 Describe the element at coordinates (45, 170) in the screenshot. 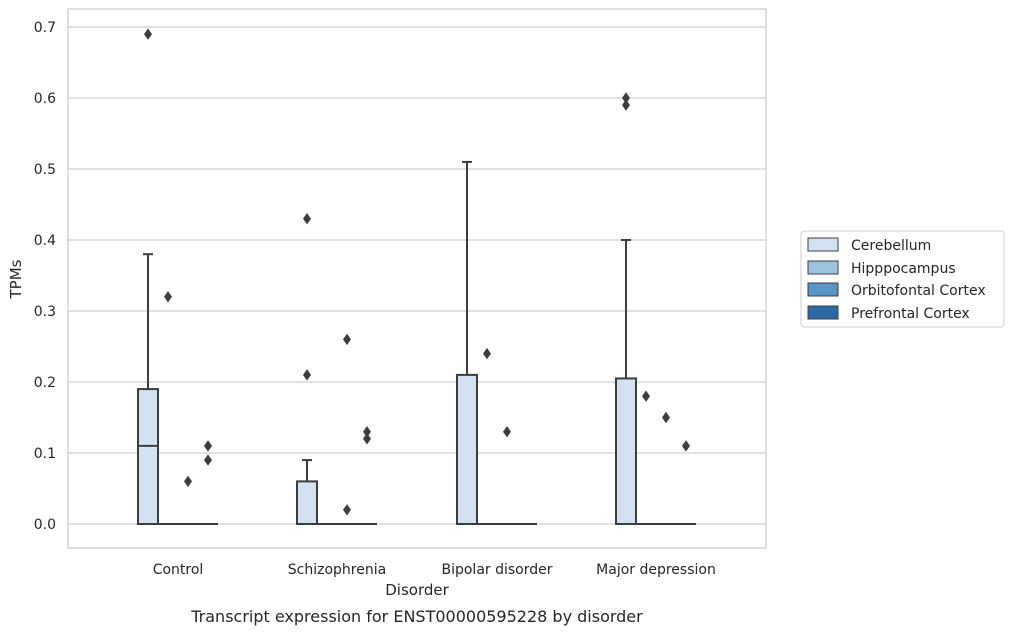

I see `y-tick-label: 0.5` at that location.